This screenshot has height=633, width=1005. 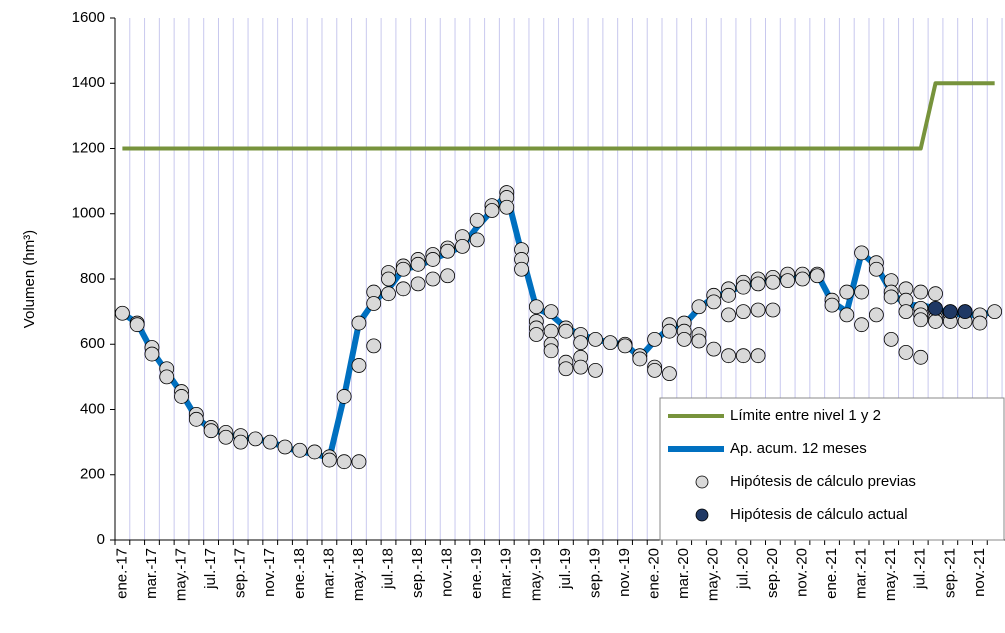 What do you see at coordinates (88, 17) in the screenshot?
I see `y-tick-label: 1600` at bounding box center [88, 17].